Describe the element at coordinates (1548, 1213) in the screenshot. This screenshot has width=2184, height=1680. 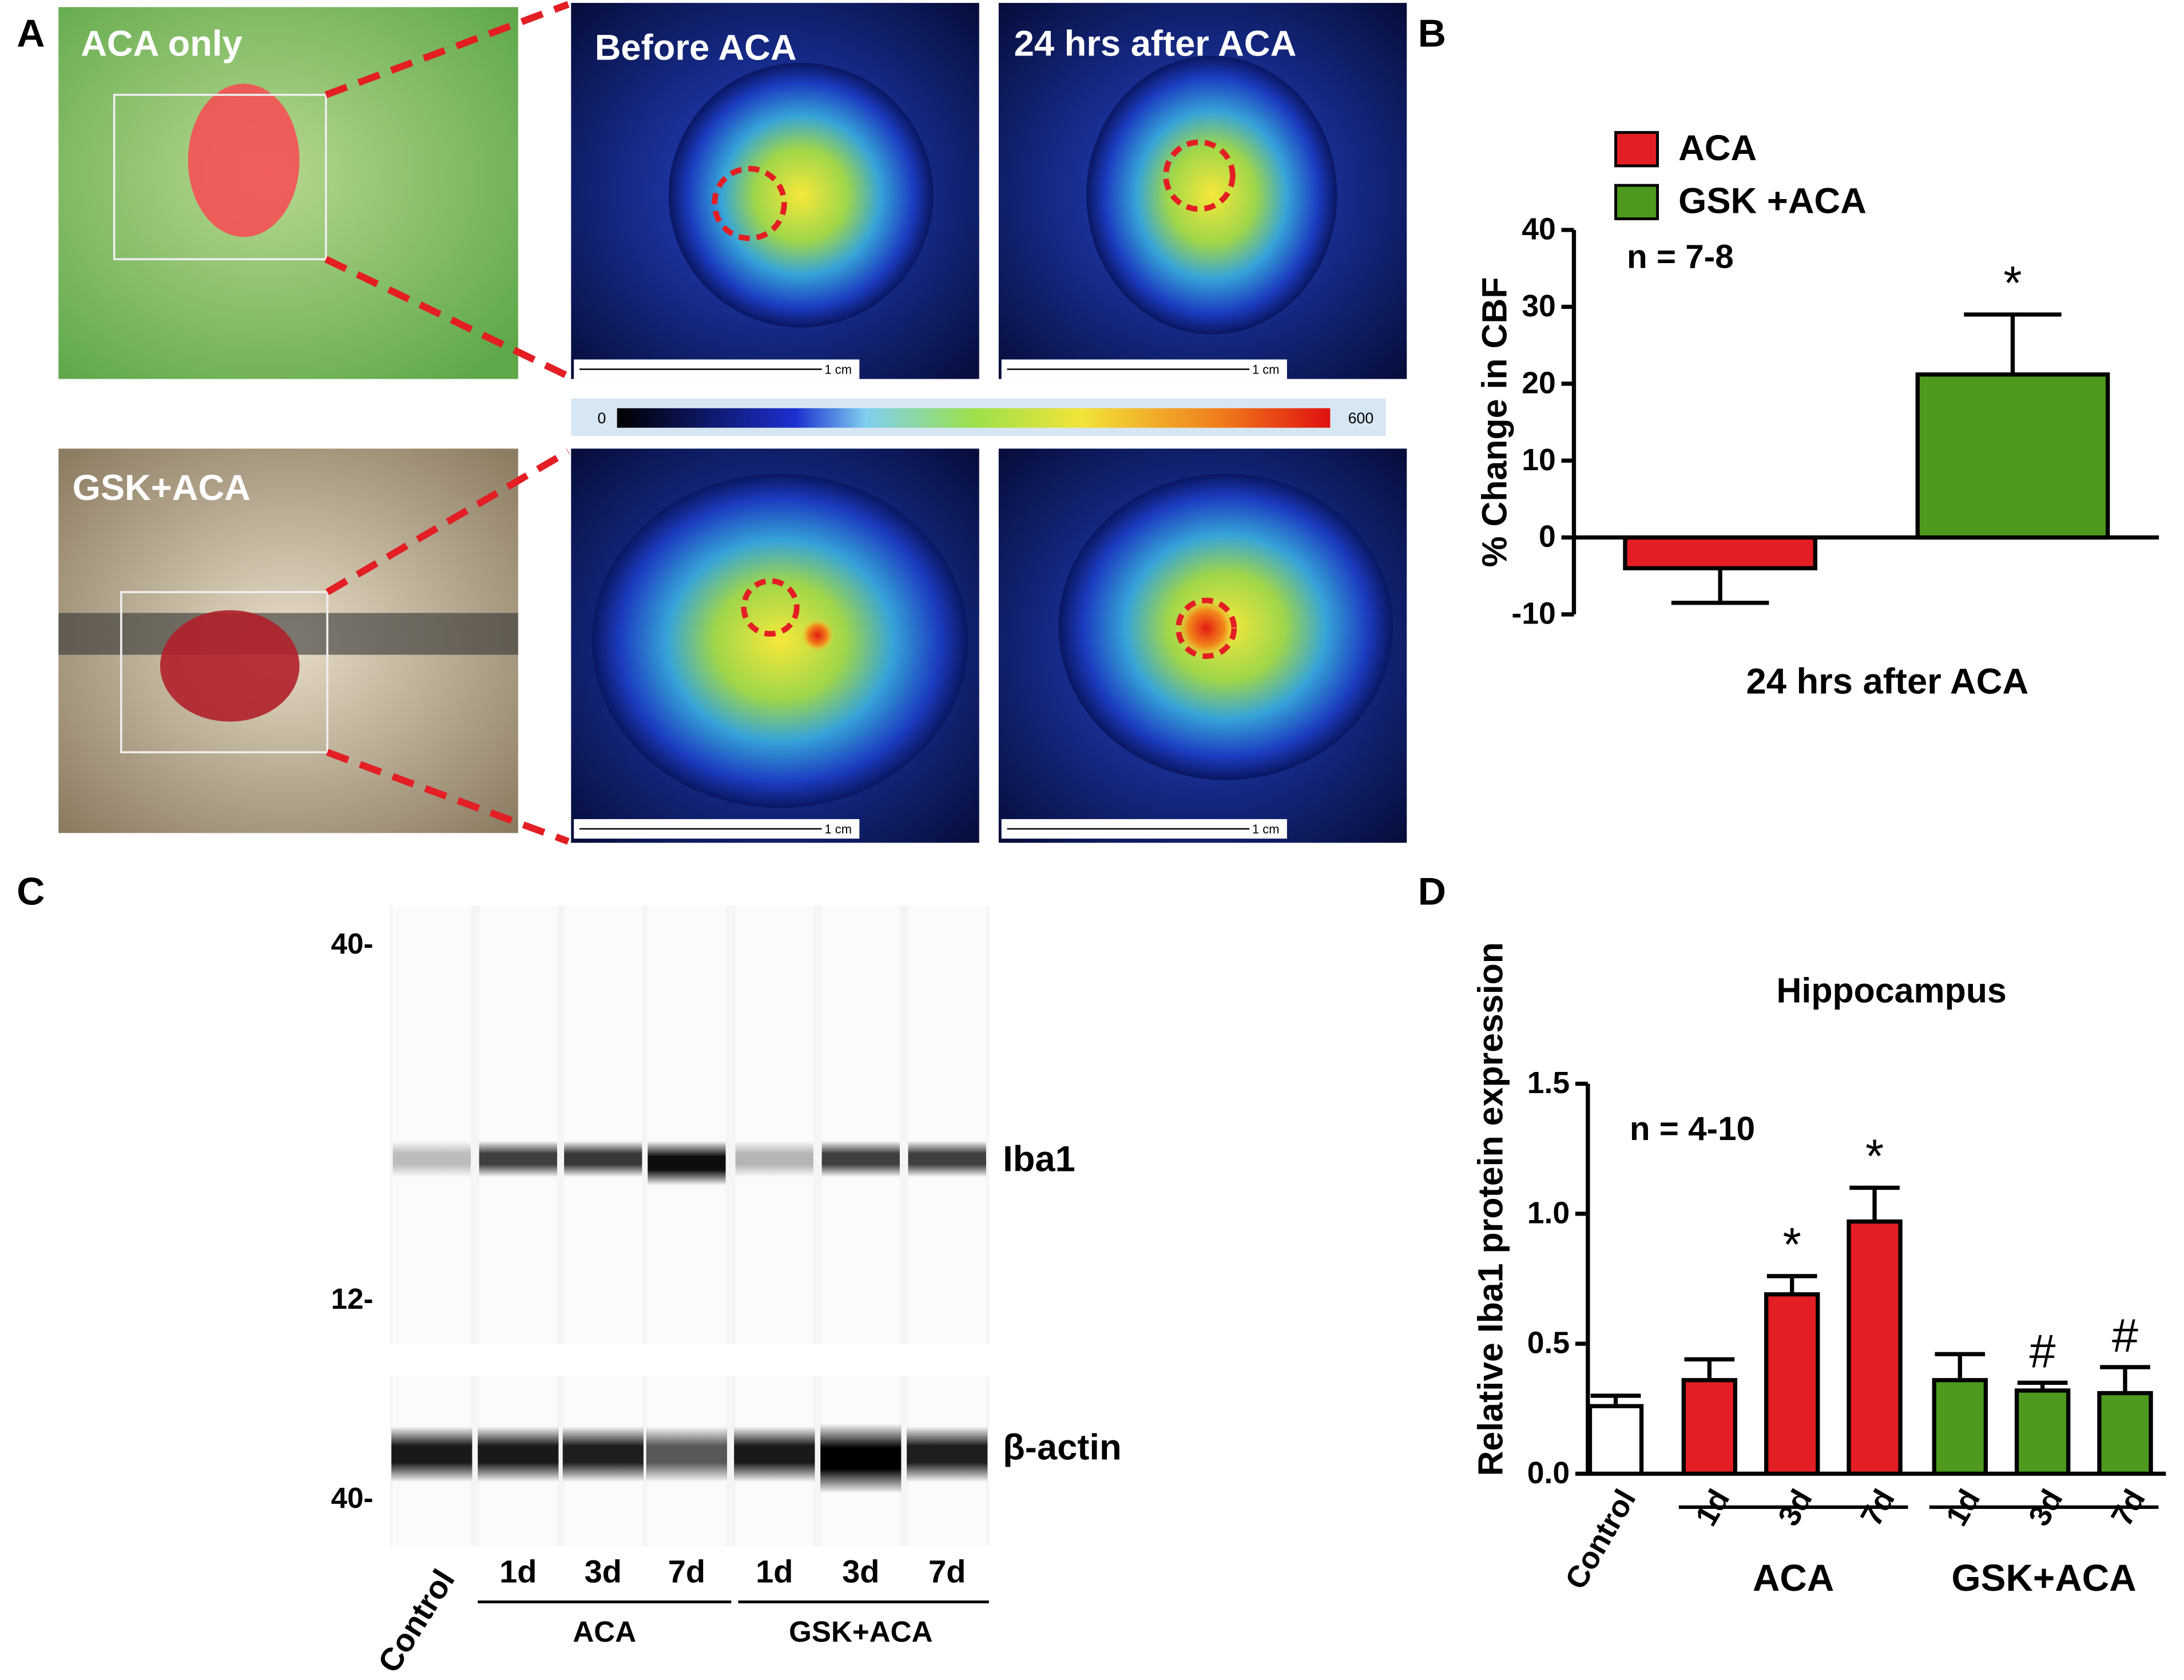
I see `y-tick-label: 1.0` at that location.